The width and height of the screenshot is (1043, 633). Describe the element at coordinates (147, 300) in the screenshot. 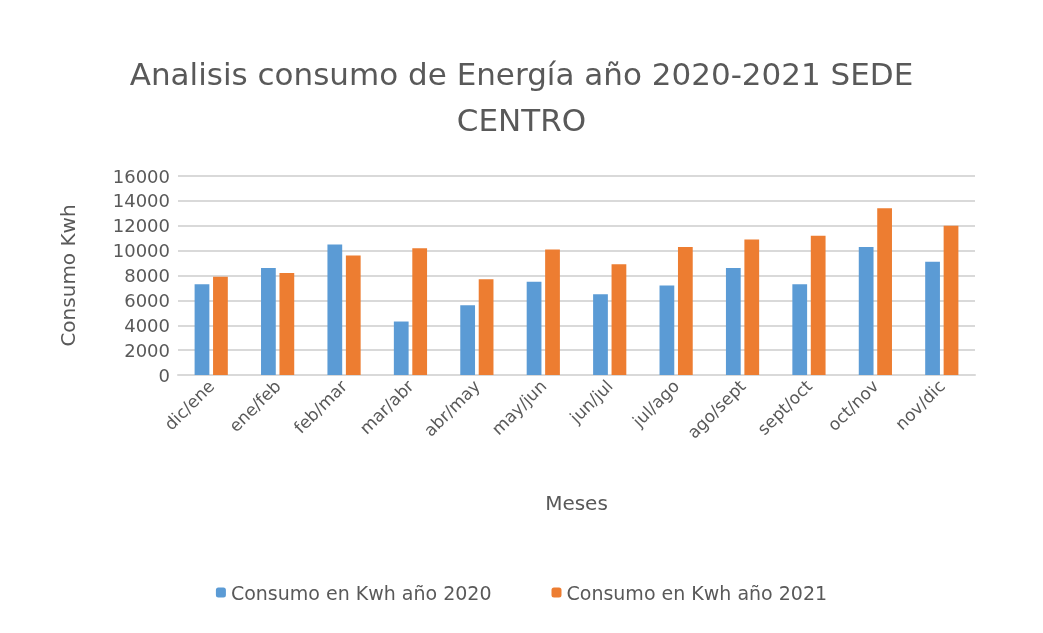

I see `y-tick-label: 6000` at that location.